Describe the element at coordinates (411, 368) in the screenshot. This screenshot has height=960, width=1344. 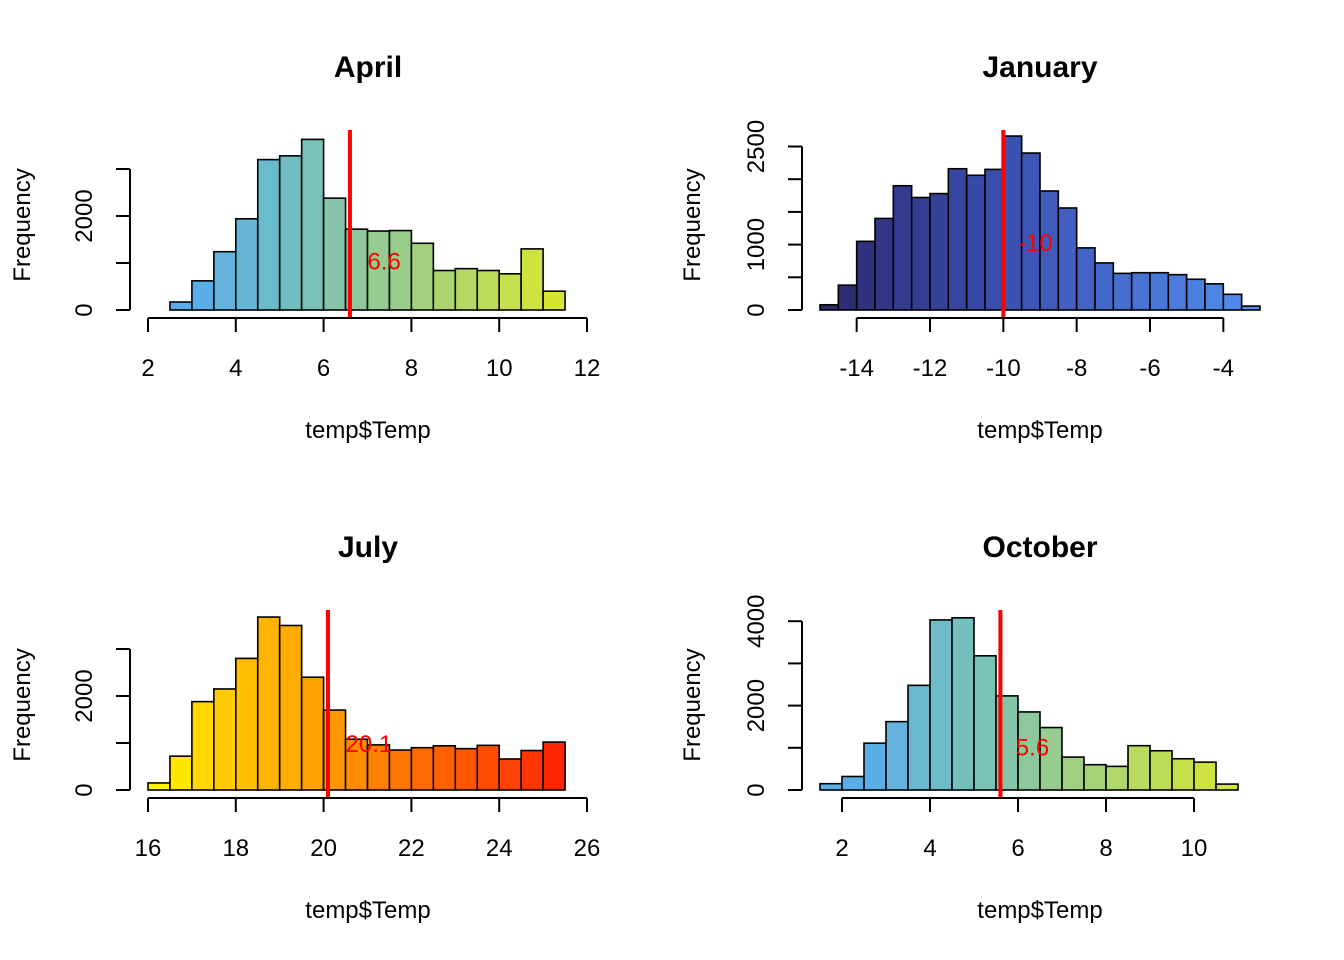
I see `x-tick-label: 8` at that location.